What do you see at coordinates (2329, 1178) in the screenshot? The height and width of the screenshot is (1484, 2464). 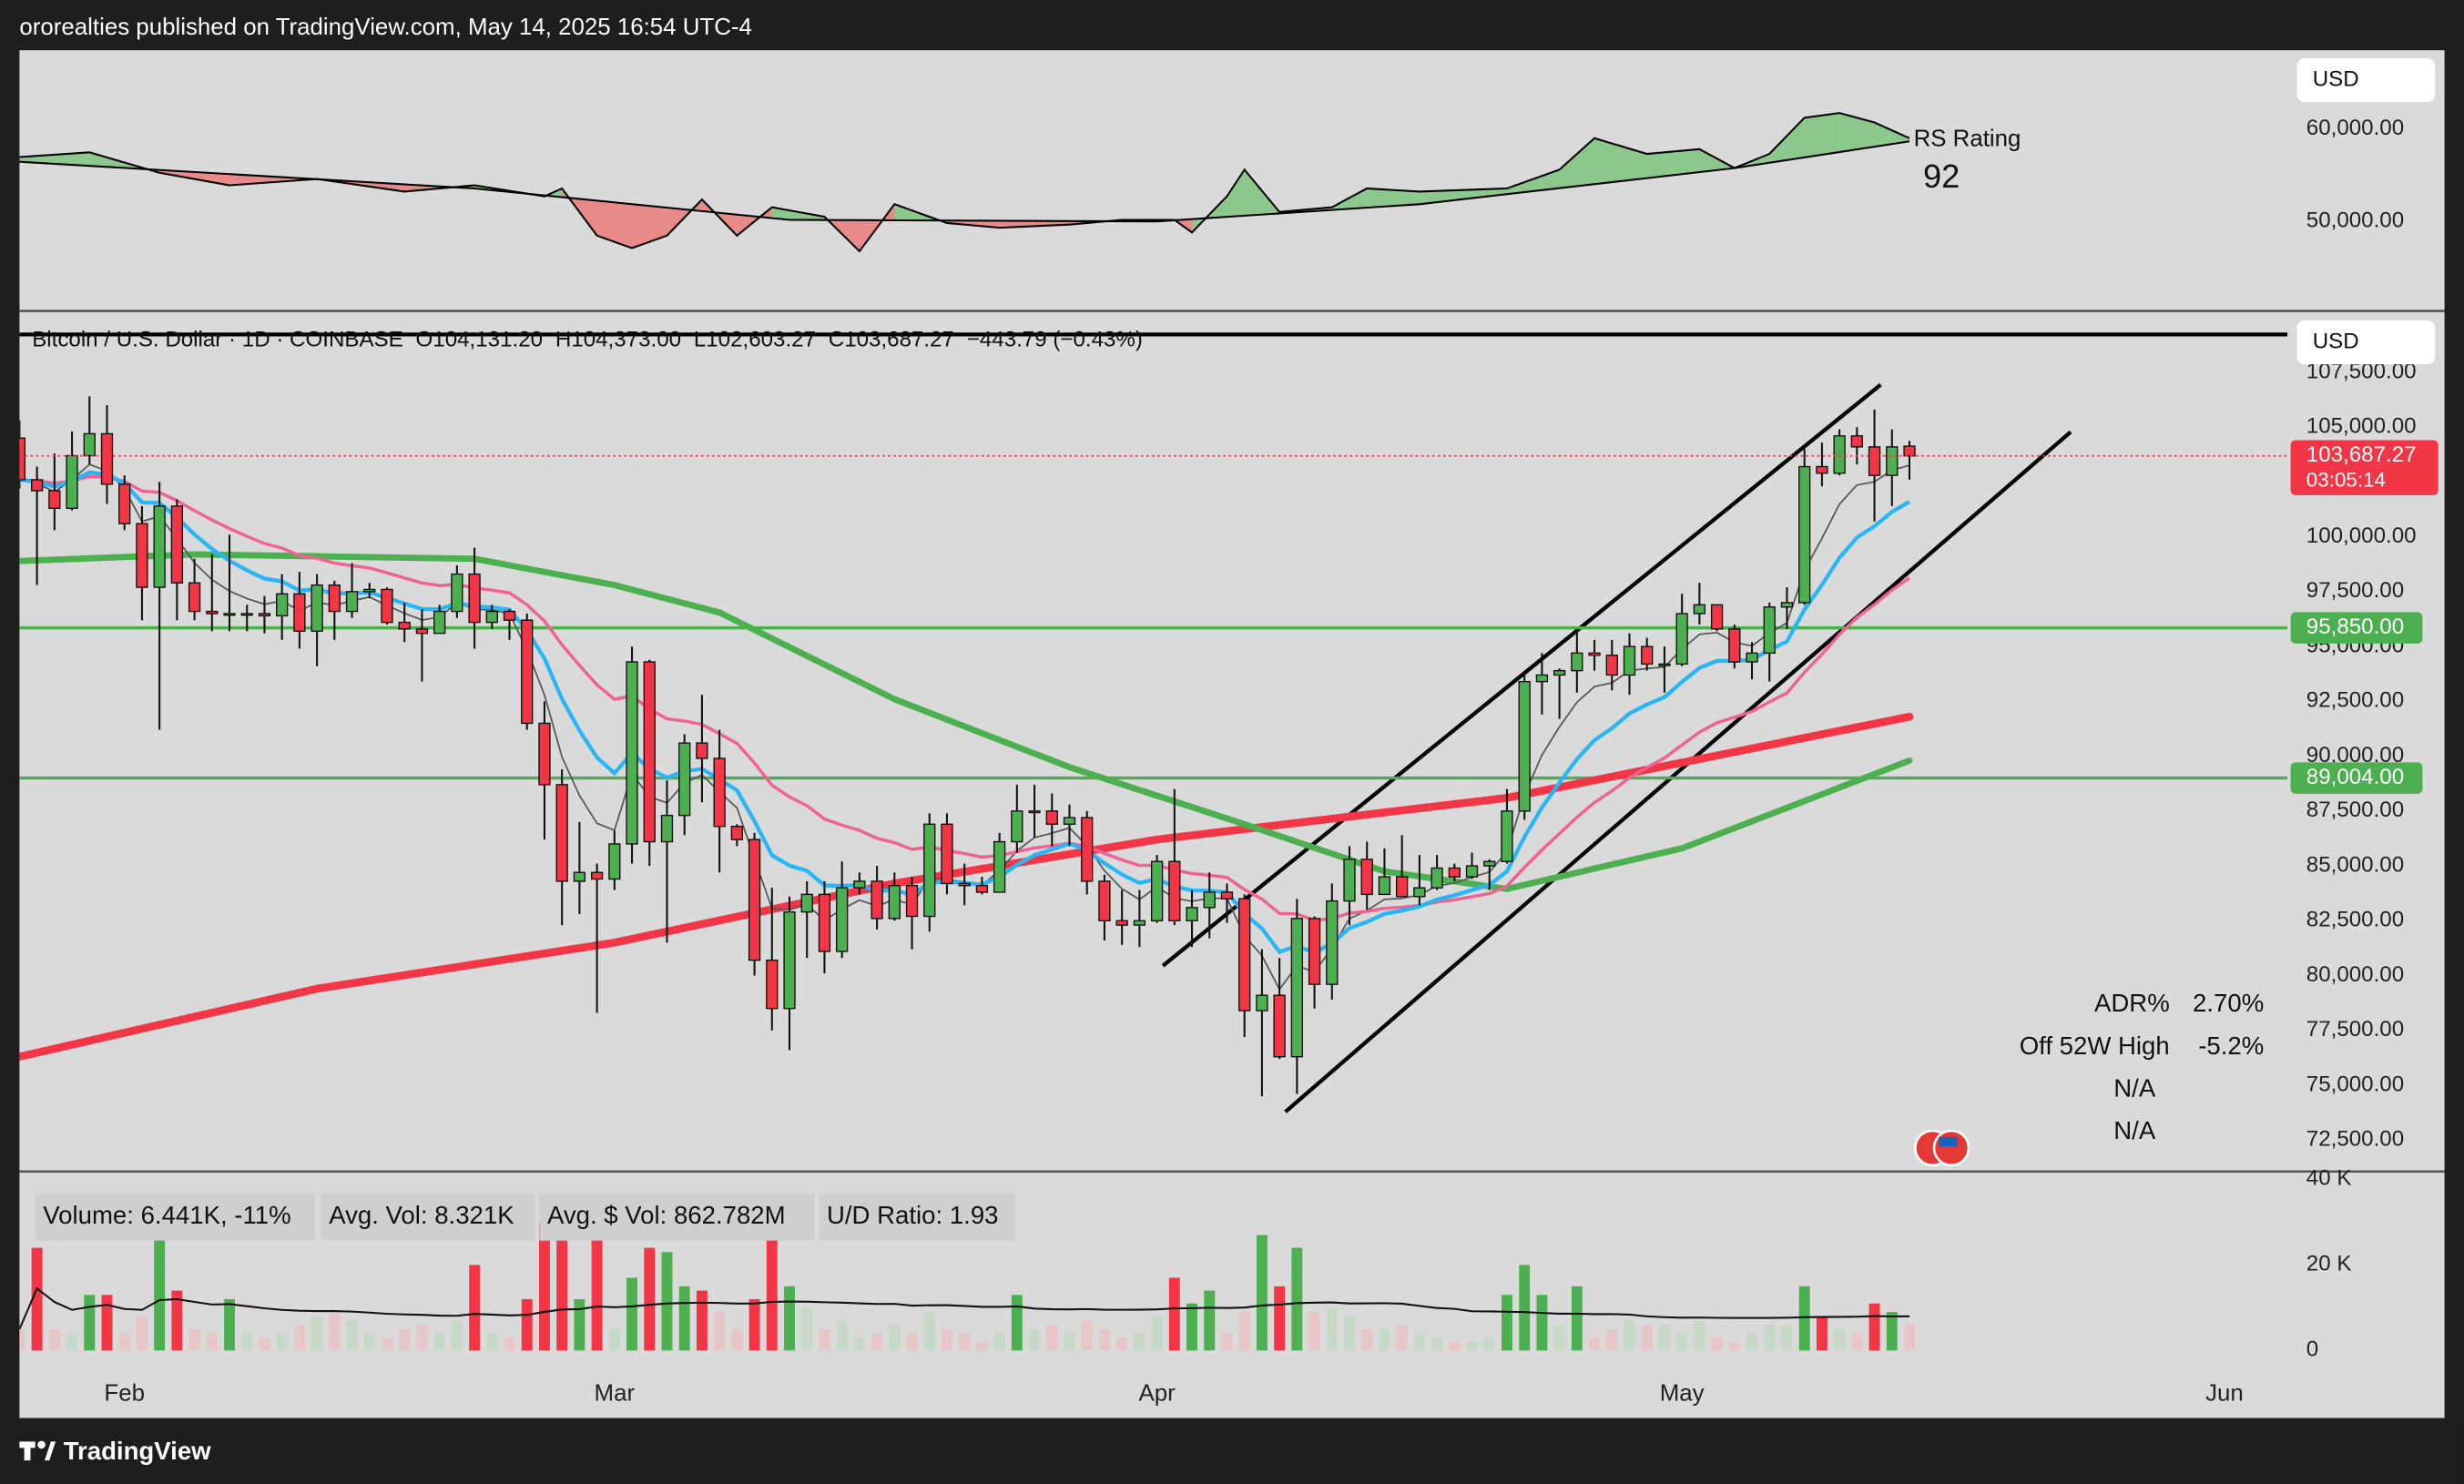 I see `y-tick-label: 40 K` at bounding box center [2329, 1178].